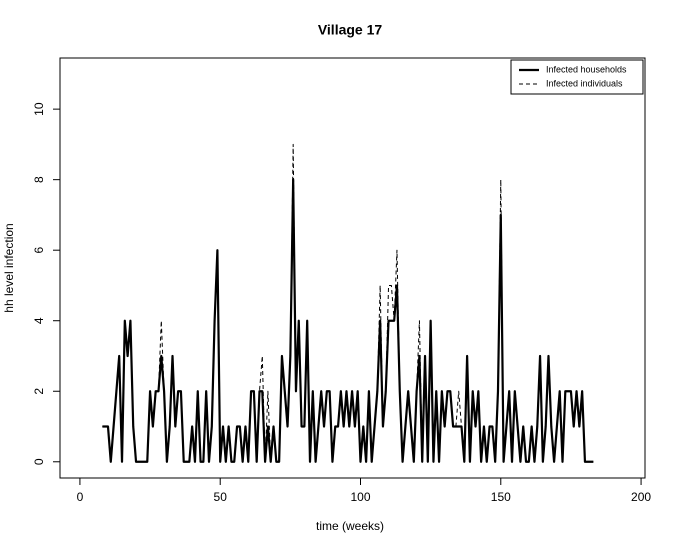 This screenshot has width=675, height=550. What do you see at coordinates (584, 83) in the screenshot?
I see `legend-label: Infected individuals` at bounding box center [584, 83].